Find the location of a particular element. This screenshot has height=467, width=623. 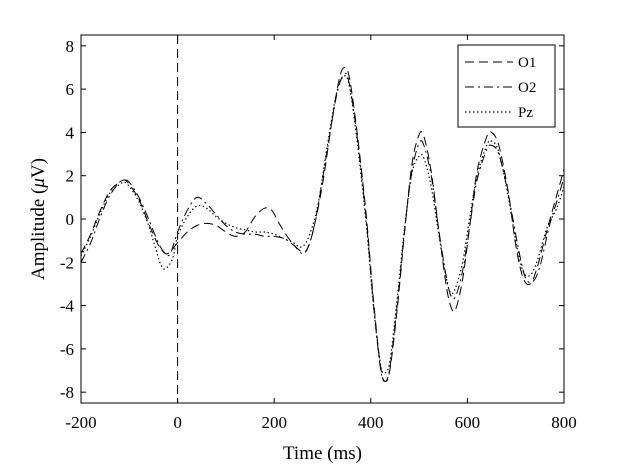

x-tick-label: 200 is located at coordinates (274, 422).